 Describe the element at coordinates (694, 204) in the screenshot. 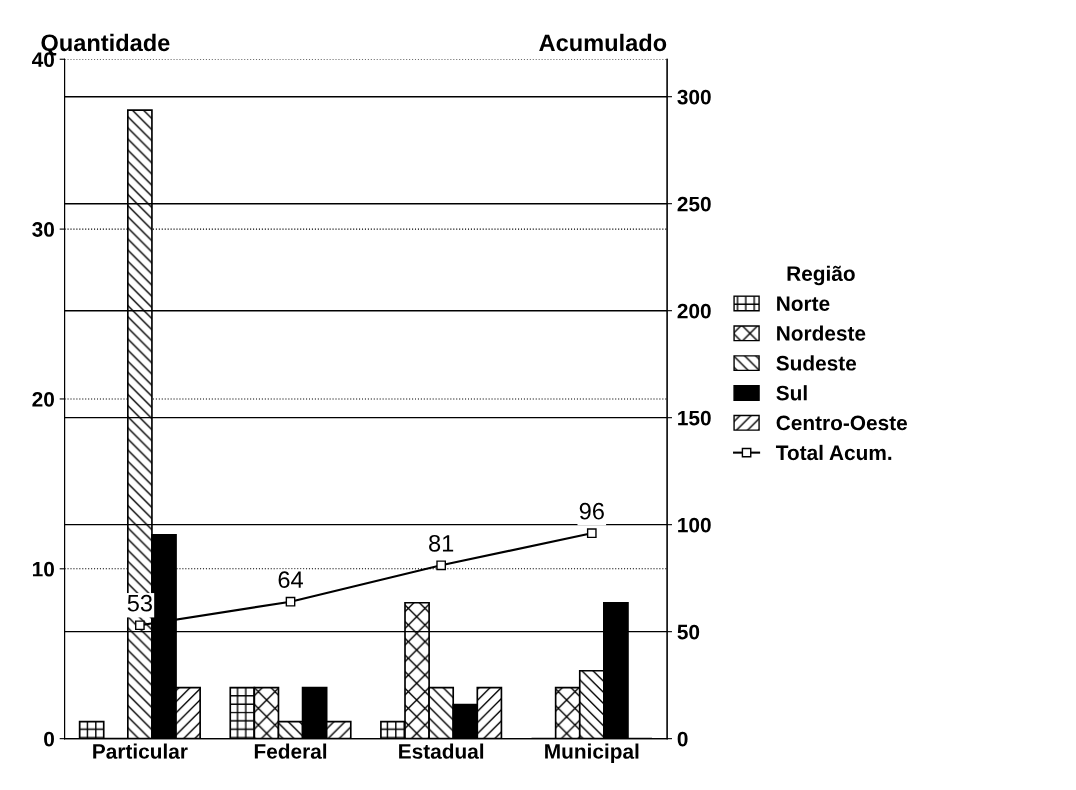

I see `y2-tick-label: 250` at that location.